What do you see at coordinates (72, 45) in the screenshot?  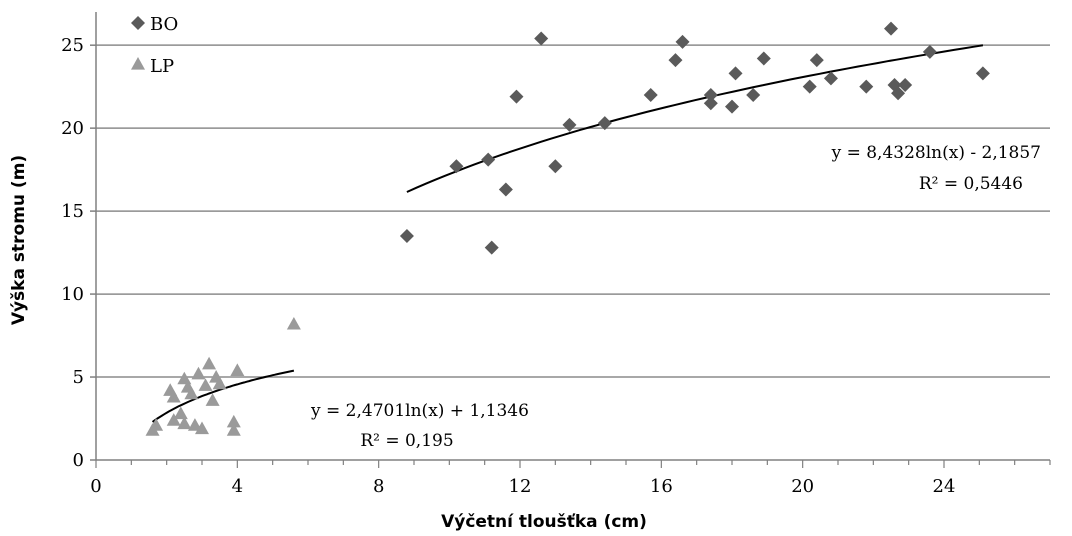 I see `y-tick-label-25: 25` at bounding box center [72, 45].